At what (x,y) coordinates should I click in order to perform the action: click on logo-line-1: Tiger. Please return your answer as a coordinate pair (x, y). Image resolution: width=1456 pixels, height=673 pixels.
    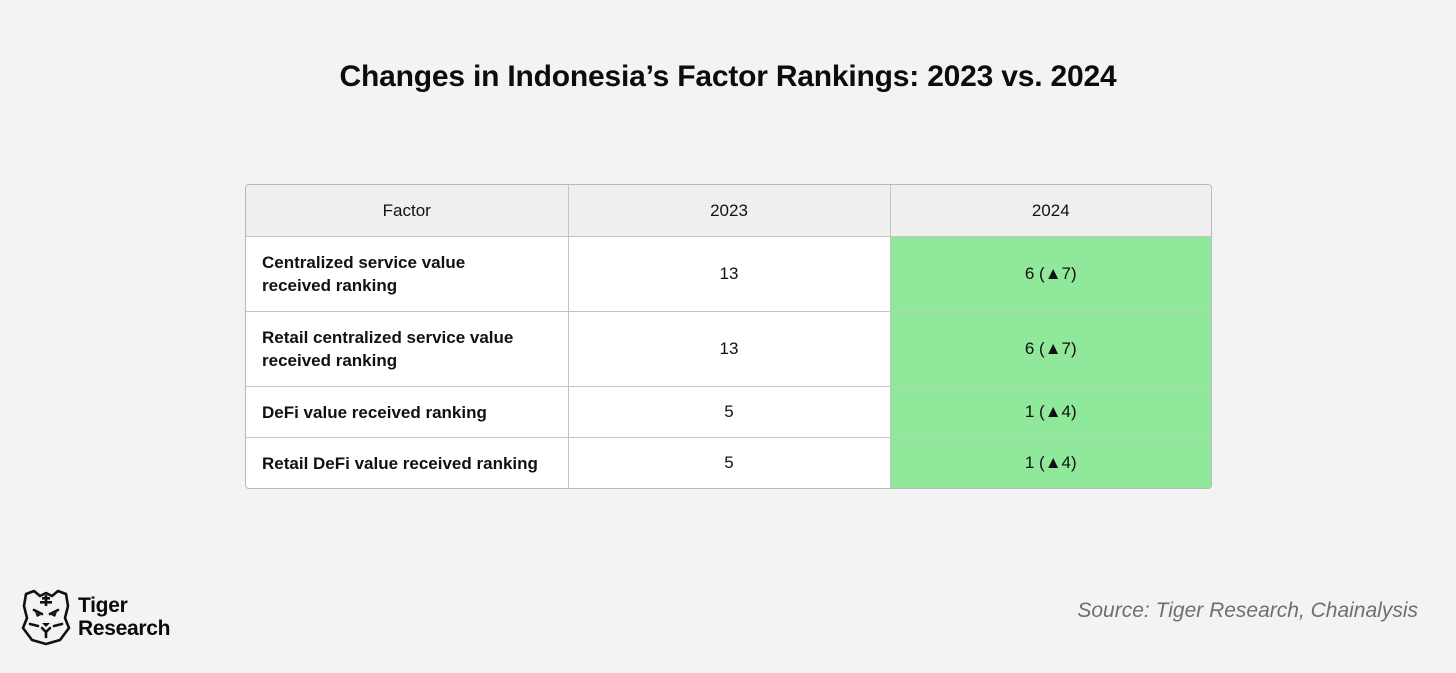
    Looking at the image, I should click on (103, 605).